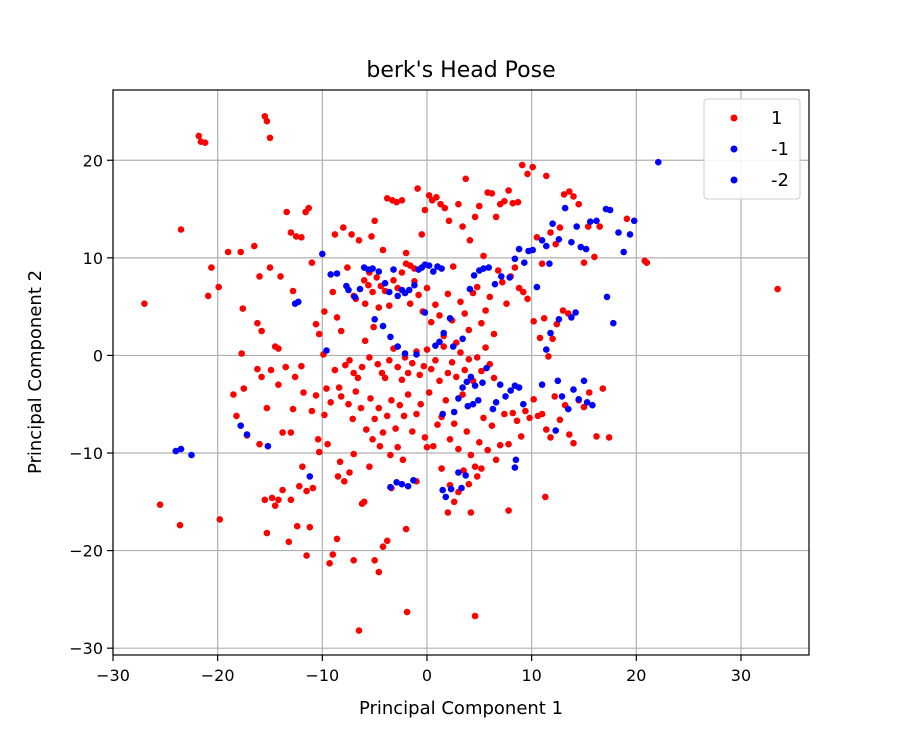 The width and height of the screenshot is (900, 750). What do you see at coordinates (86, 453) in the screenshot?
I see `y-tick-label: −10` at bounding box center [86, 453].